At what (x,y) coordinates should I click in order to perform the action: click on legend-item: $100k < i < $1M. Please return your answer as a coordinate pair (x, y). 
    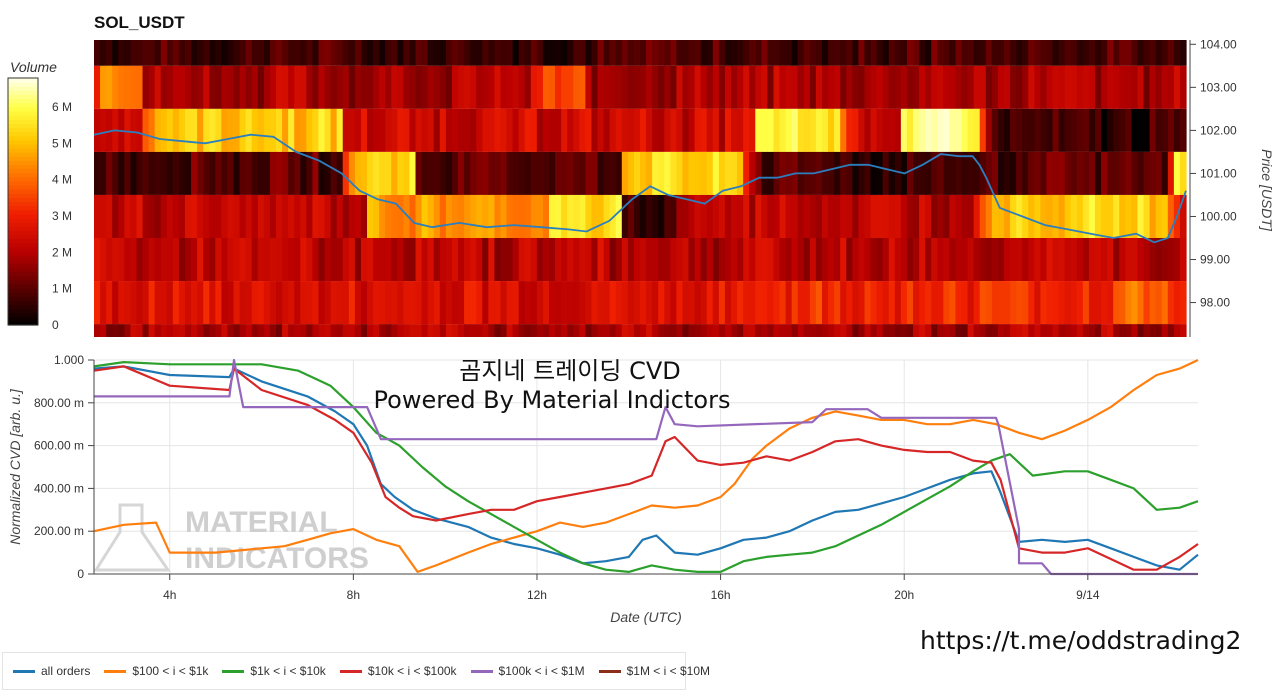
    Looking at the image, I should click on (527, 671).